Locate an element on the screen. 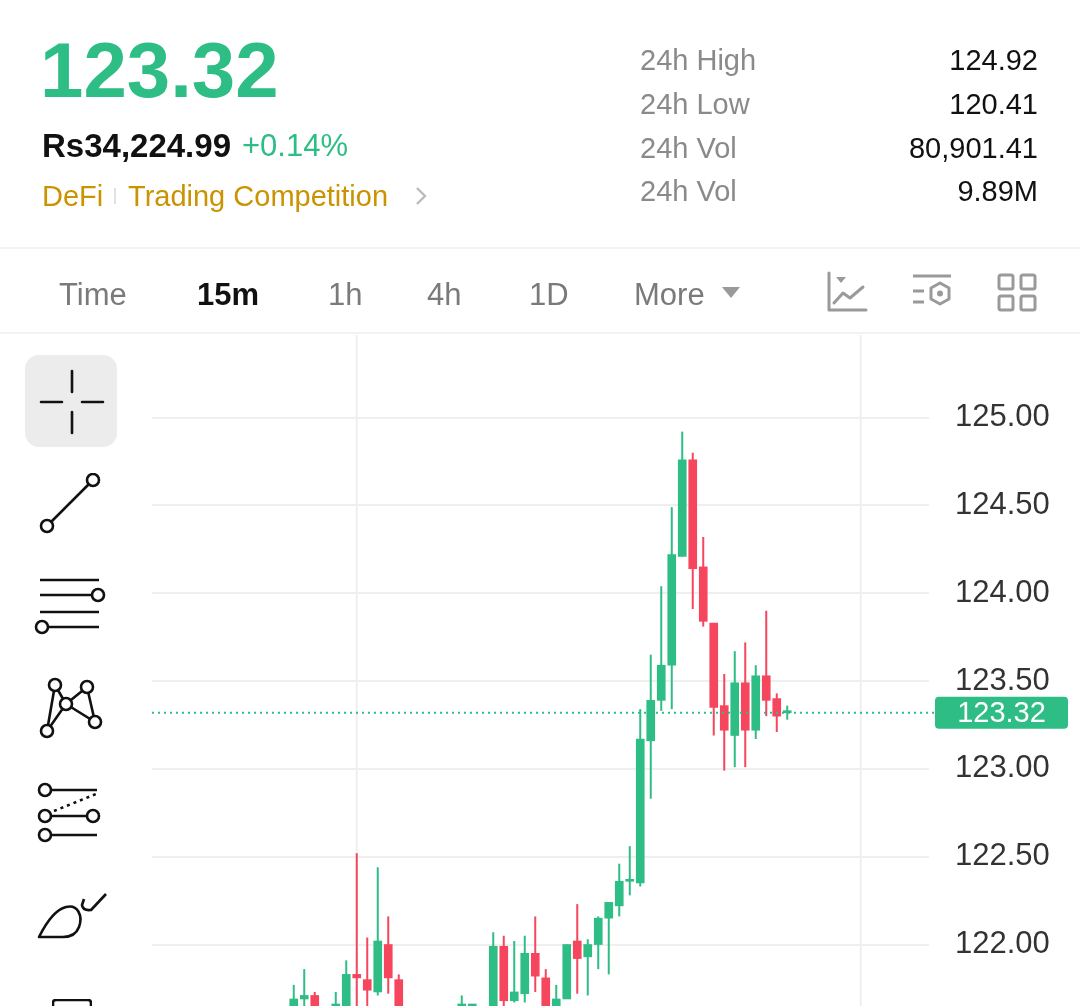 The image size is (1080, 1006). y-tick-label: 123.50 is located at coordinates (1002, 679).